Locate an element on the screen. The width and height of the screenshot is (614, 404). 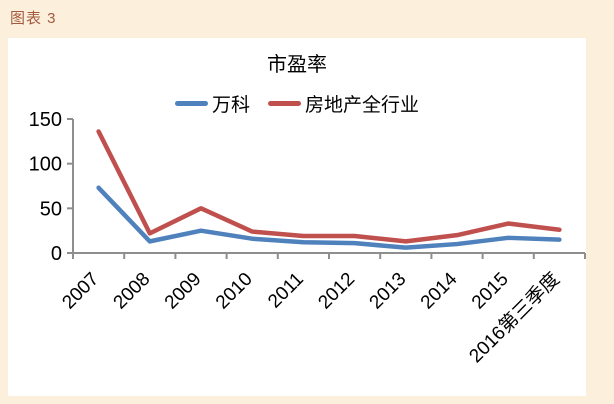
svg-text: 2016第三季度 is located at coordinates (514, 317).